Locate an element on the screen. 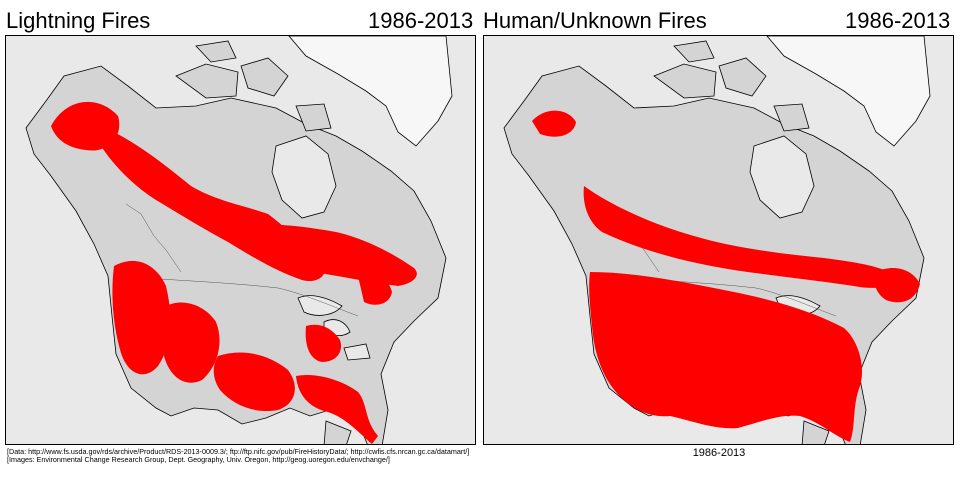  left-panel-years: 1986-2013 is located at coordinates (421, 20).